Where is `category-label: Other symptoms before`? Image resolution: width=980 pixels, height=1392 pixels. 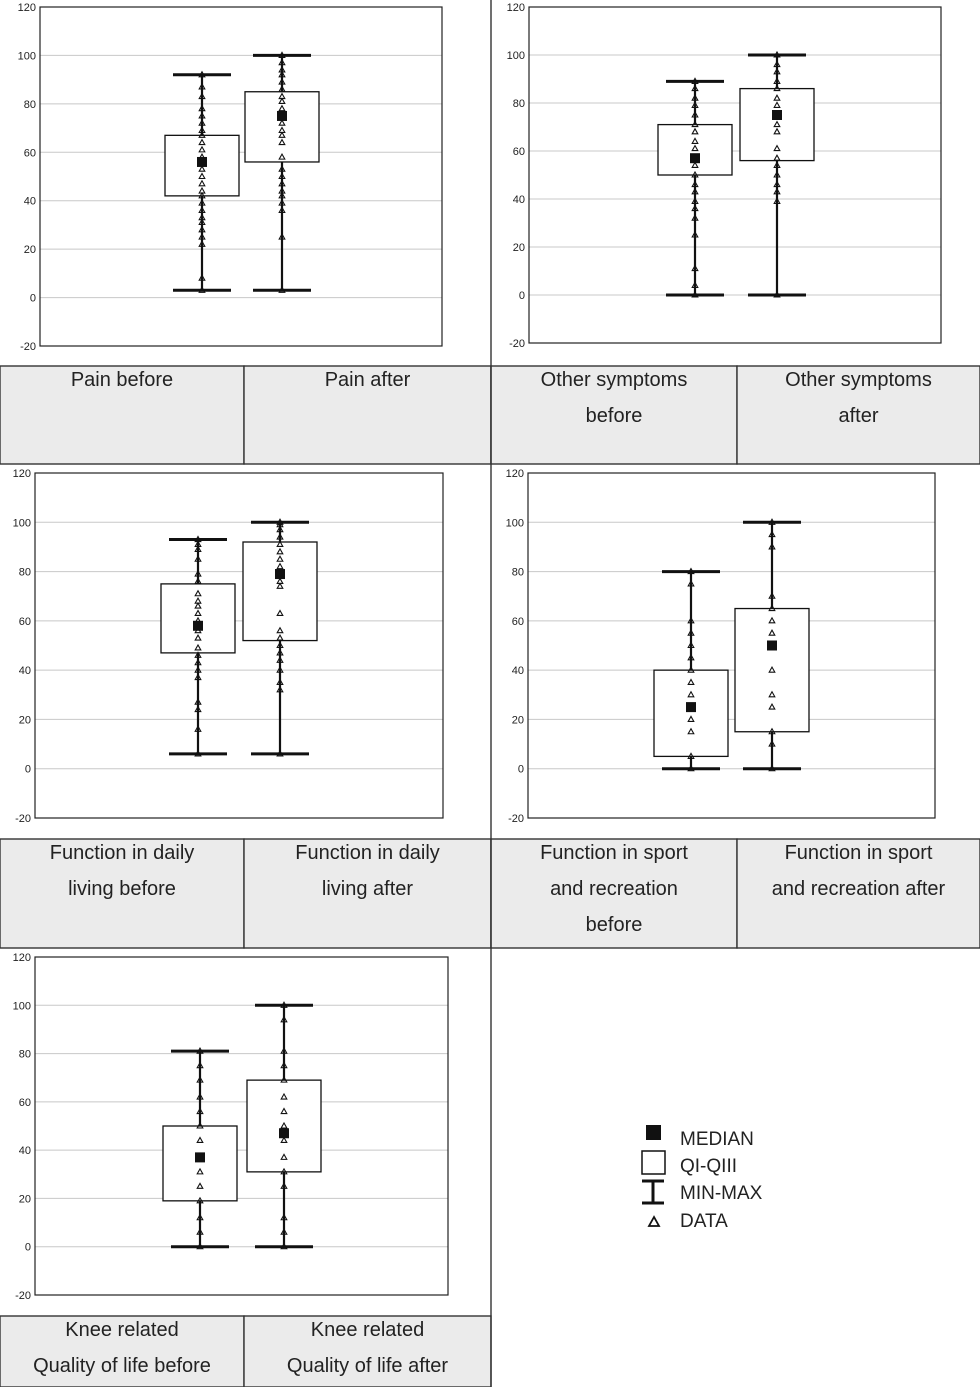 category-label: Other symptoms before is located at coordinates (614, 398).